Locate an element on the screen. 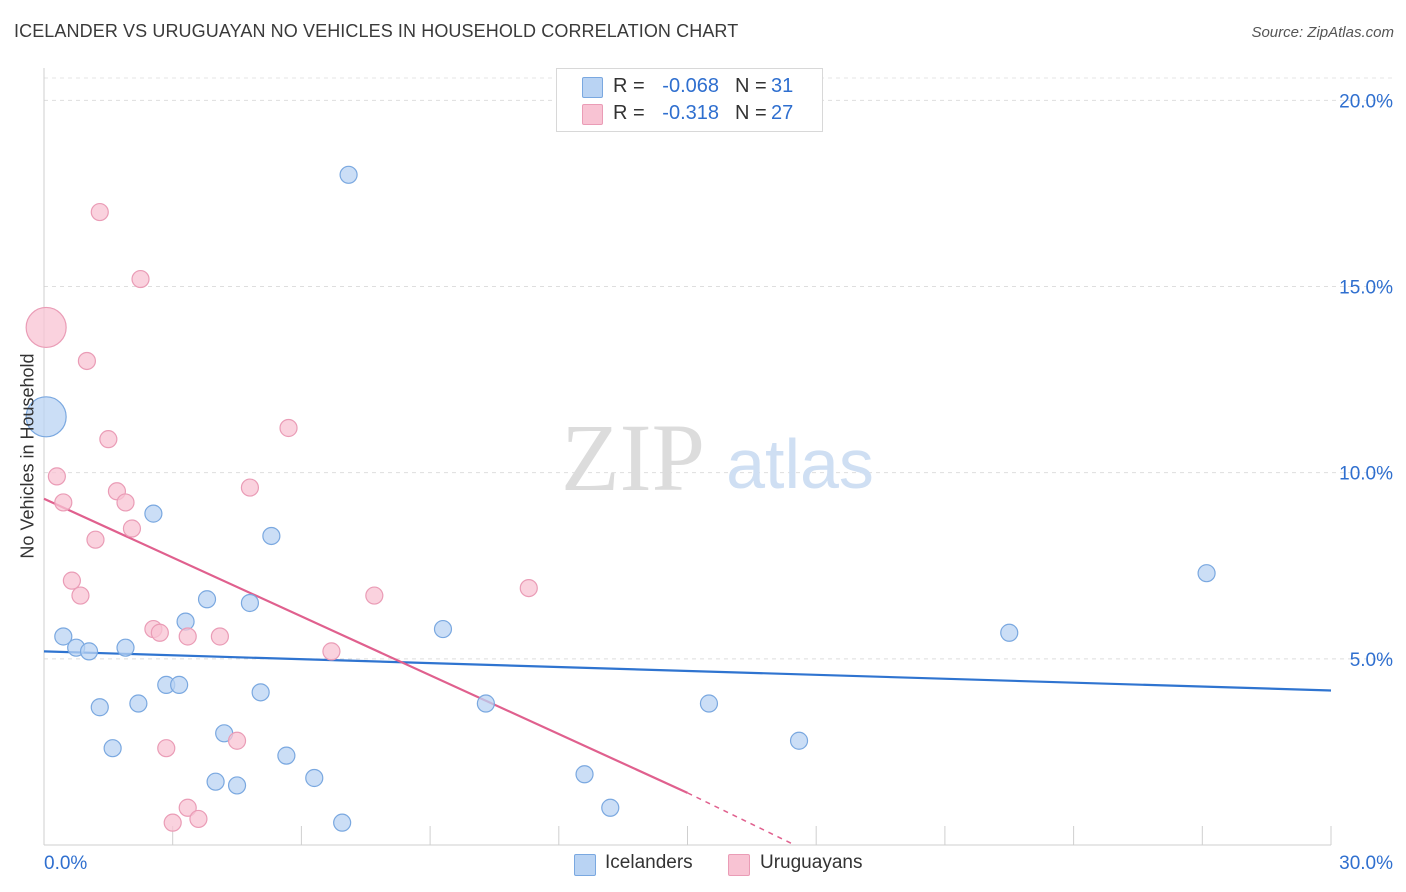  watermark: ZIP atlas is located at coordinates (717, 457).